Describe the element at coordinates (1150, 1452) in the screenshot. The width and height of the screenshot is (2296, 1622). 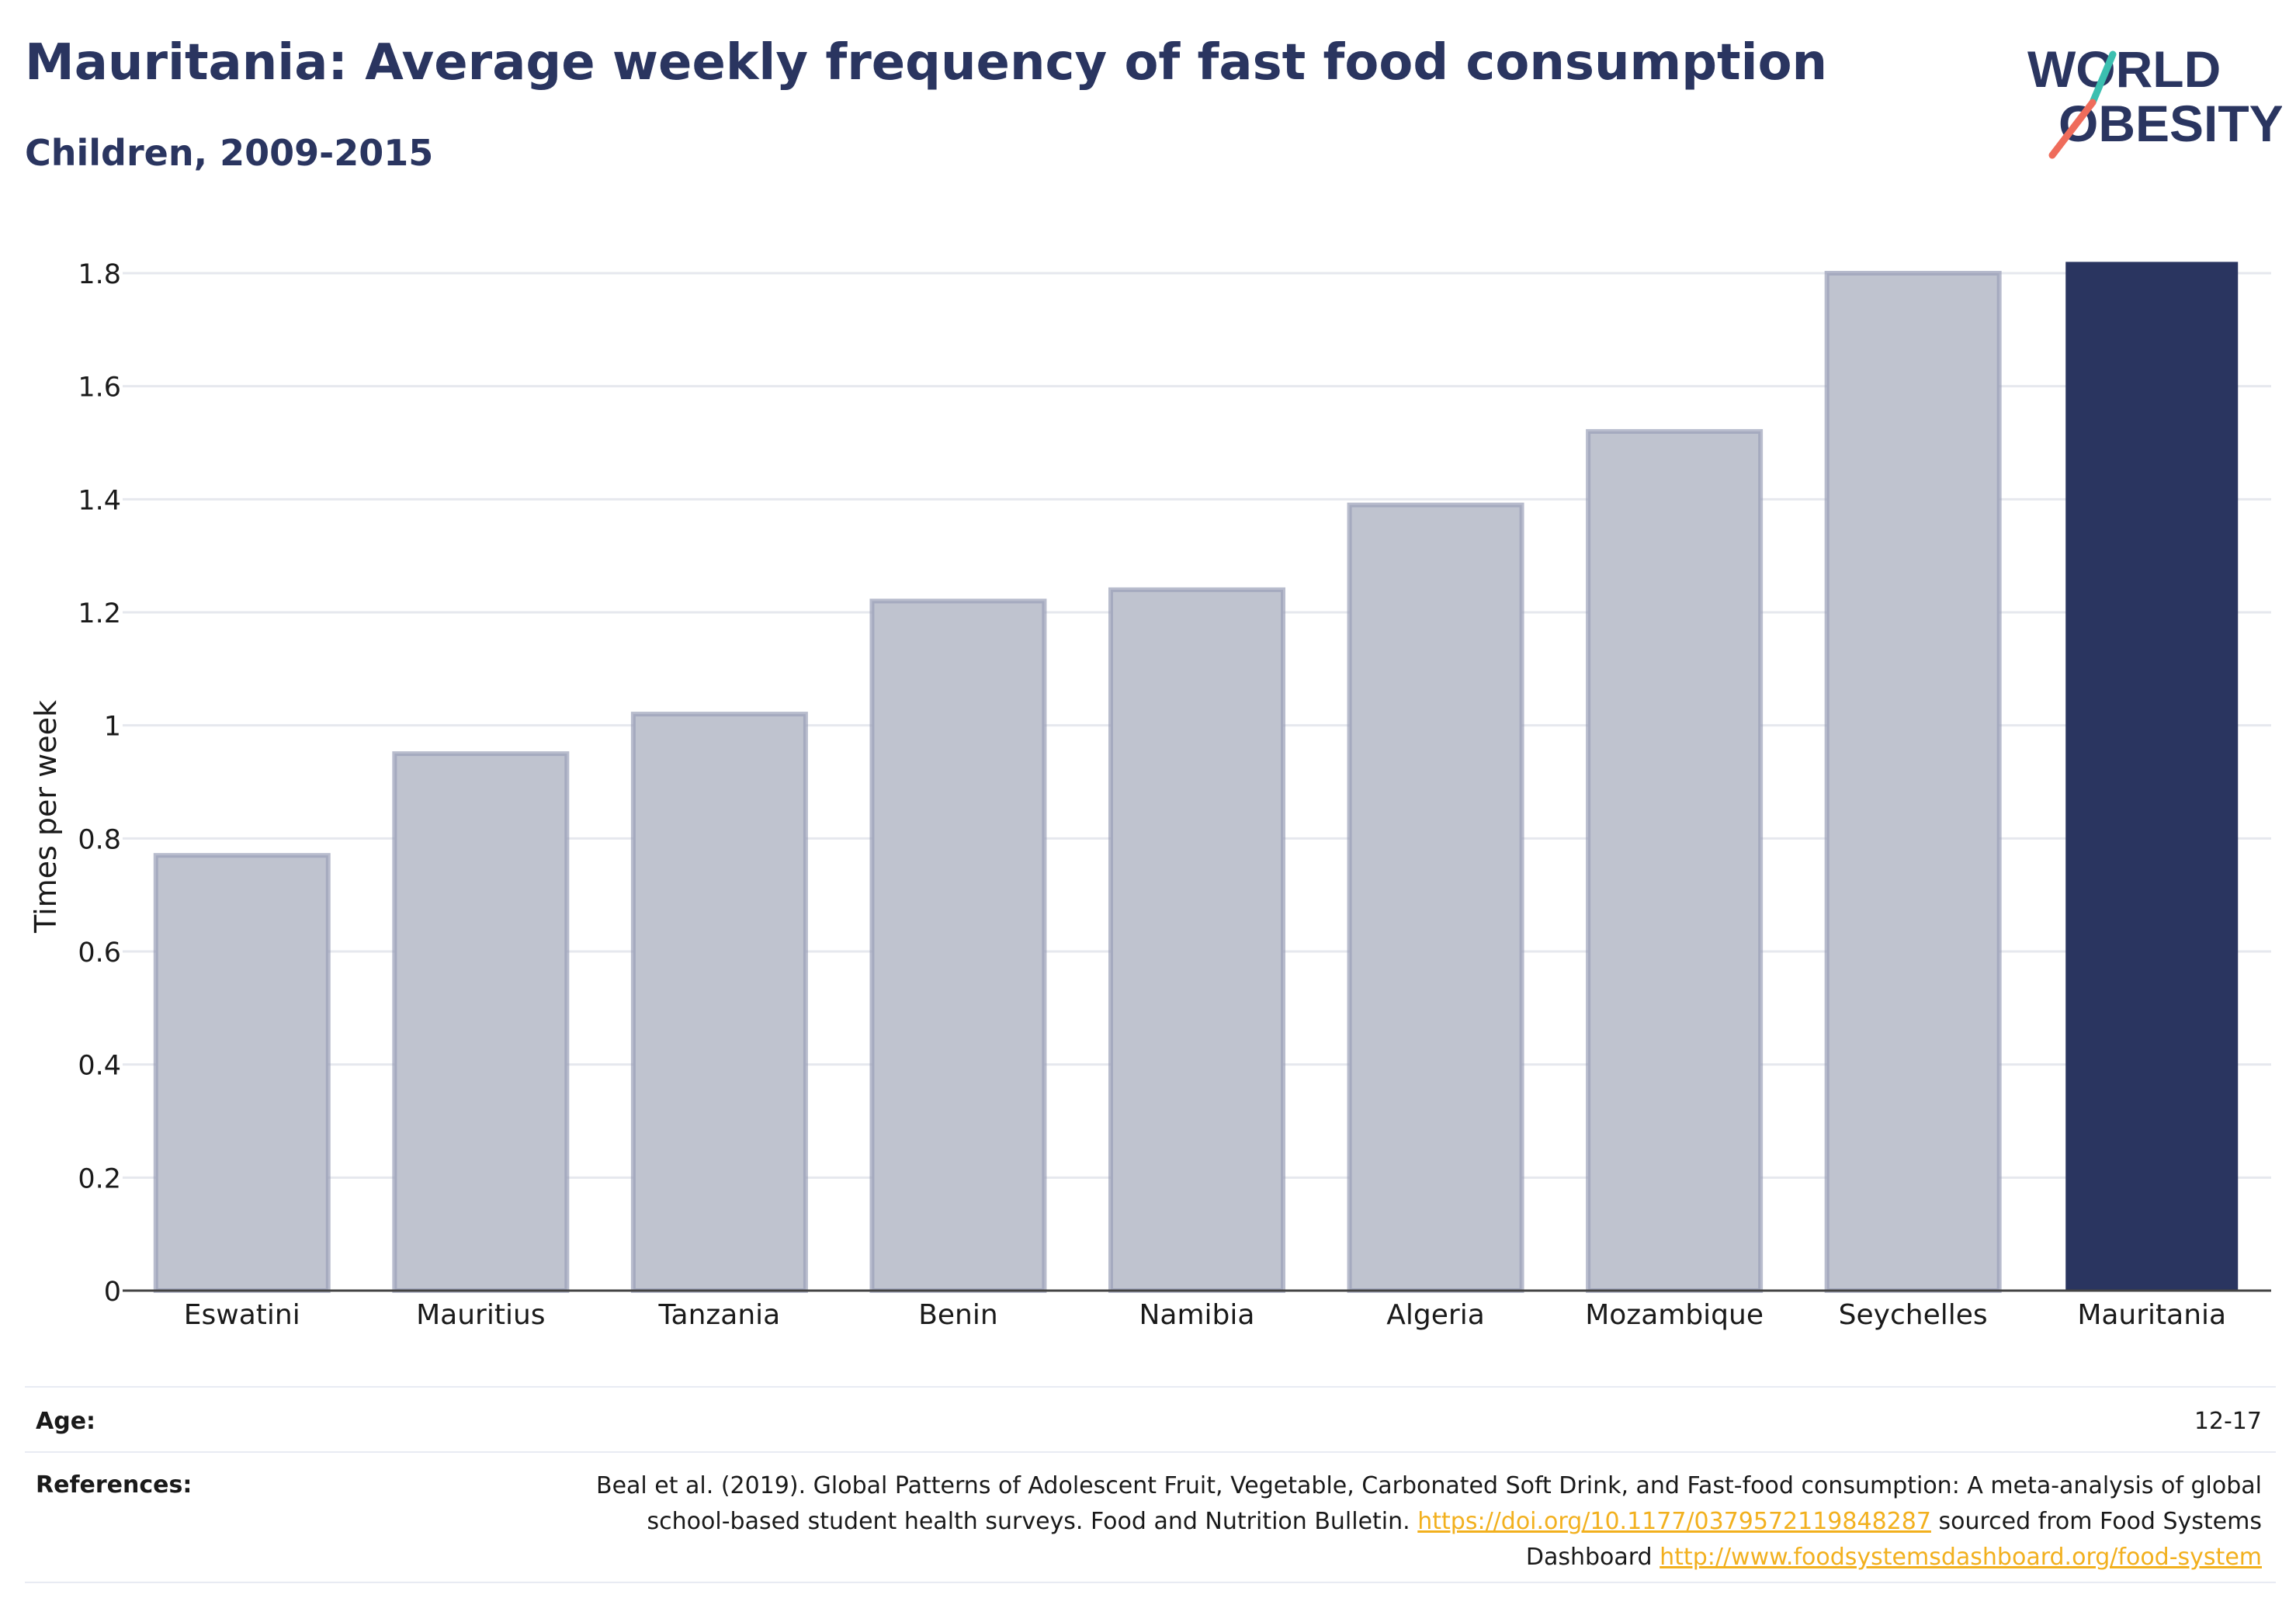
I see `footer-divider-middle` at that location.